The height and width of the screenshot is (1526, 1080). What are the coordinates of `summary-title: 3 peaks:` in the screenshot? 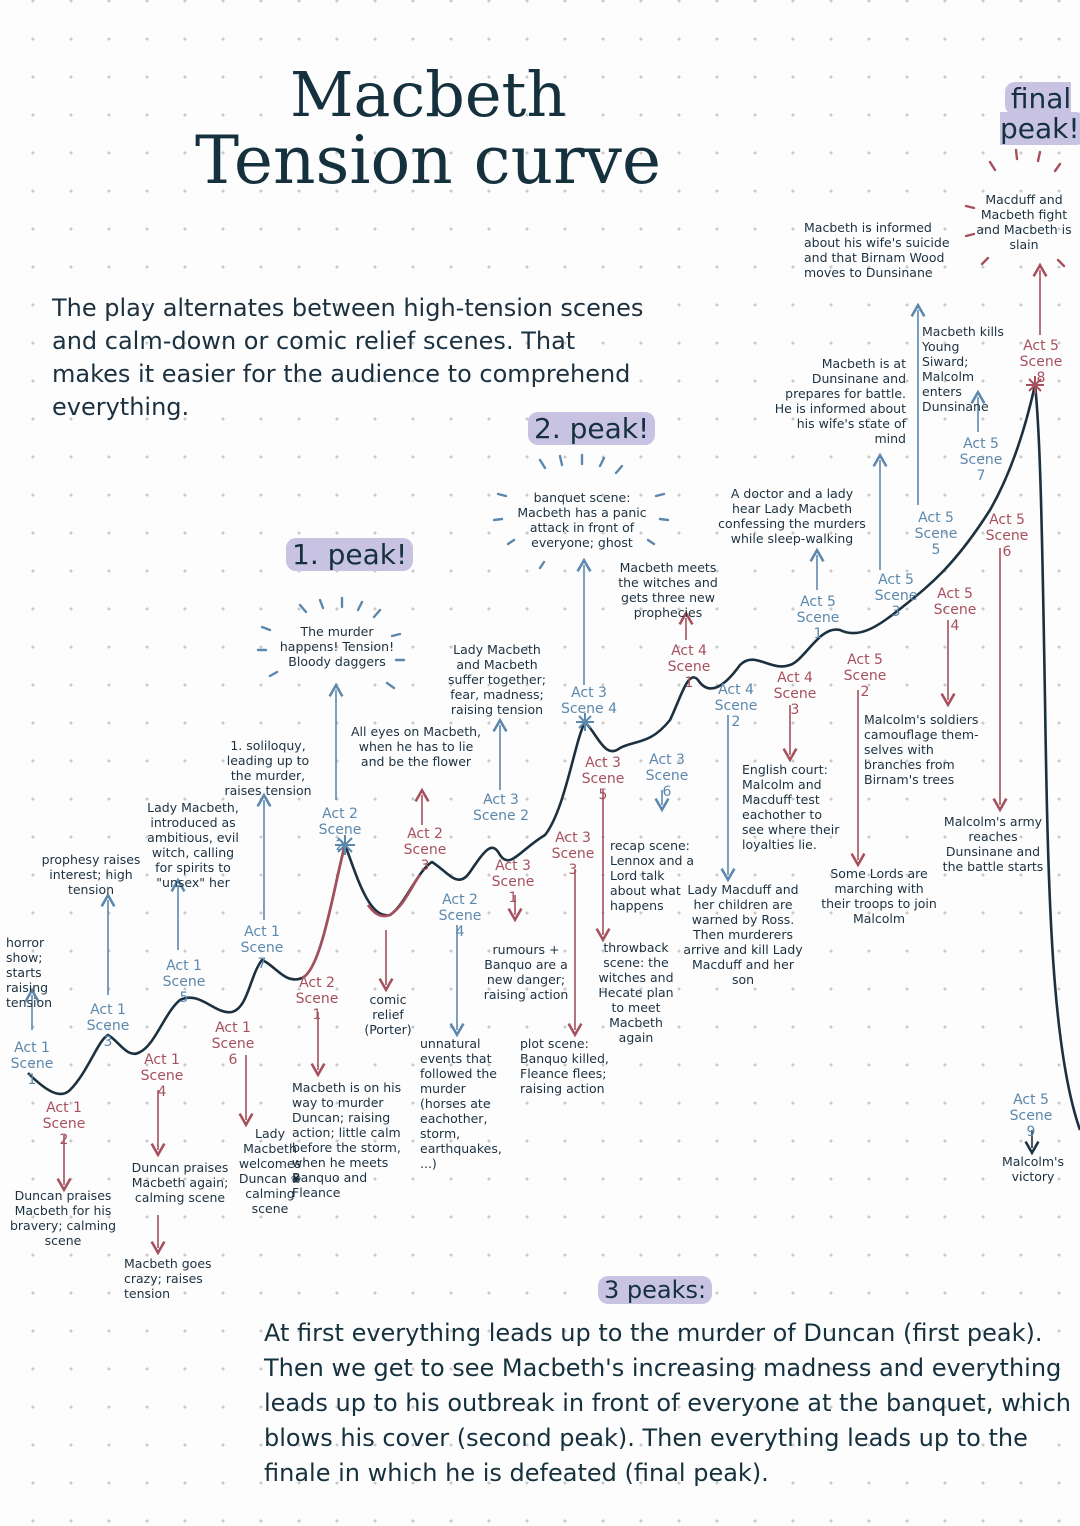 It's located at (655, 1290).